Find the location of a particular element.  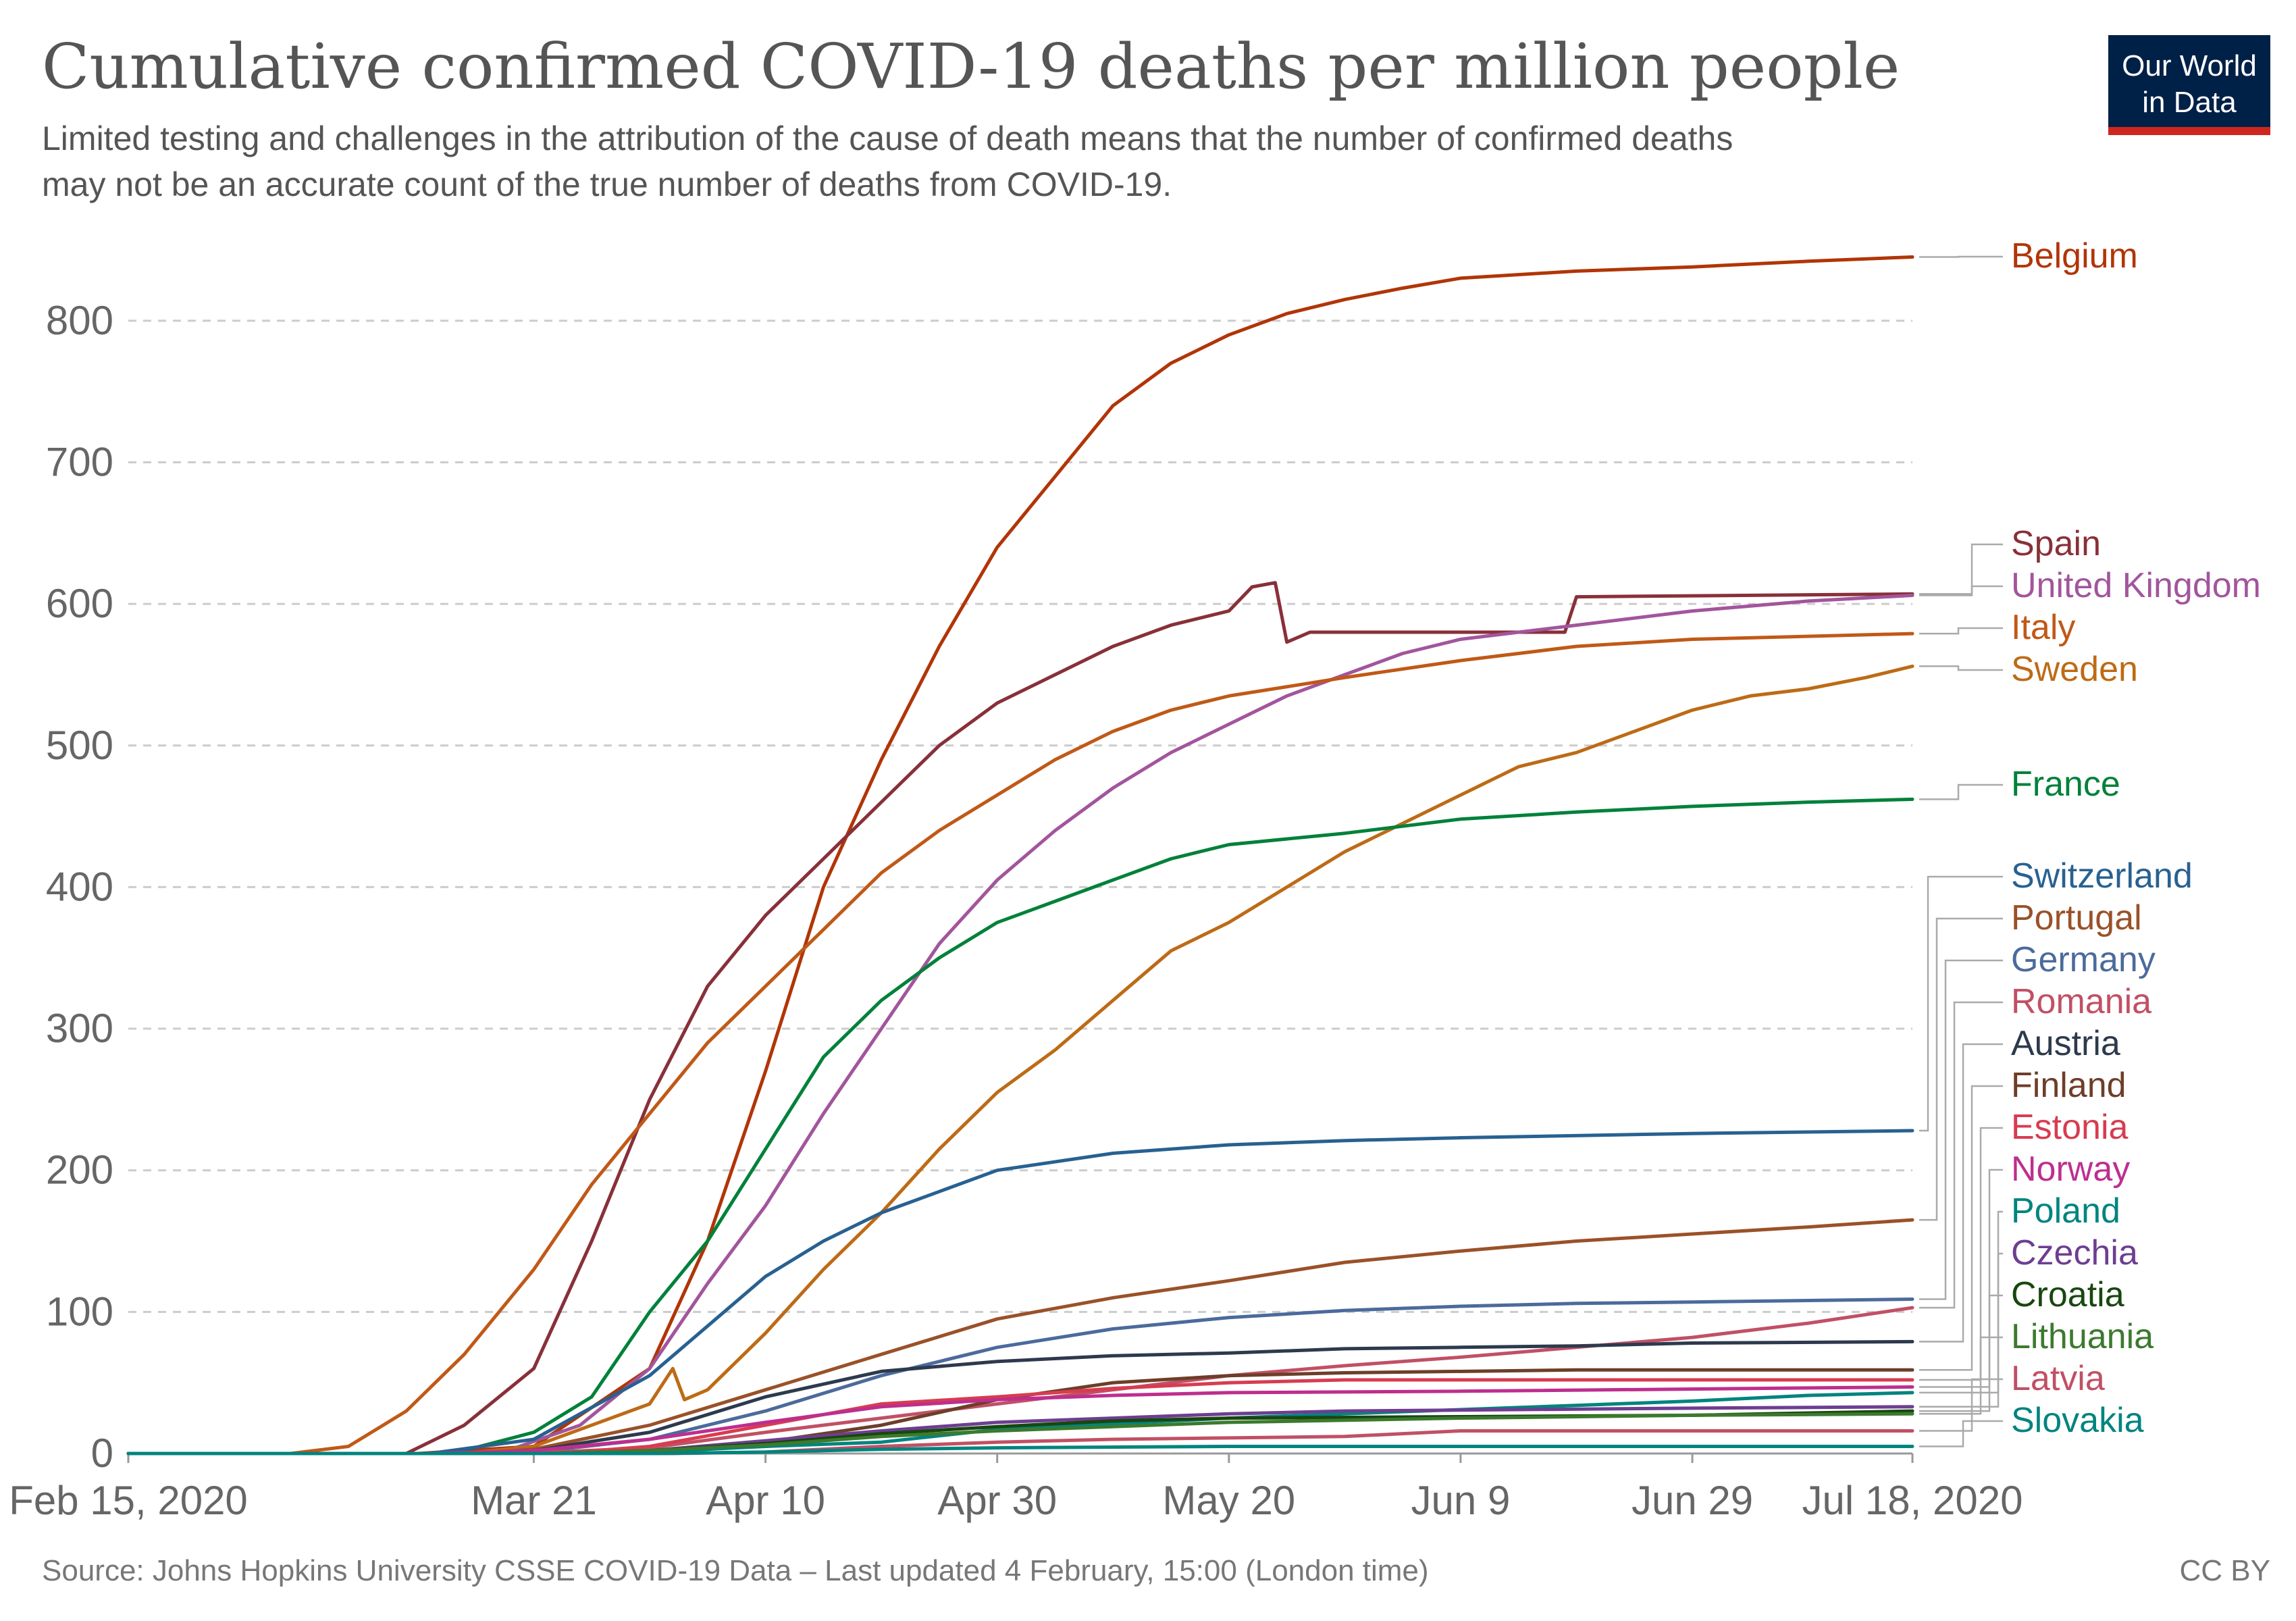

legend-label-sweden: Sweden is located at coordinates (2074, 669).